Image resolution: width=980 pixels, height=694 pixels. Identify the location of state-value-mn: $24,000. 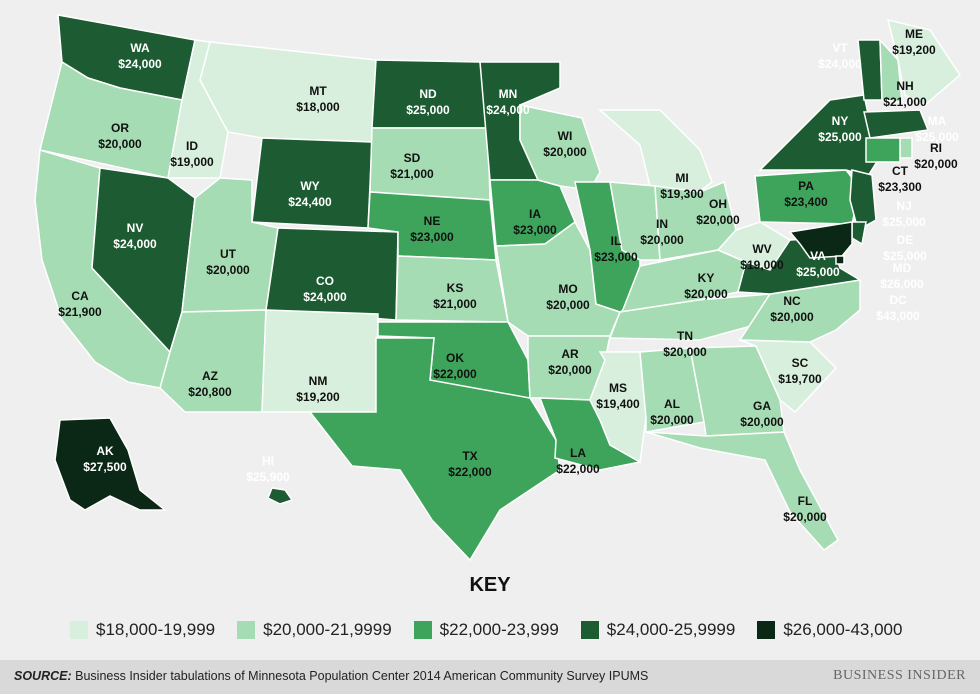
(508, 110).